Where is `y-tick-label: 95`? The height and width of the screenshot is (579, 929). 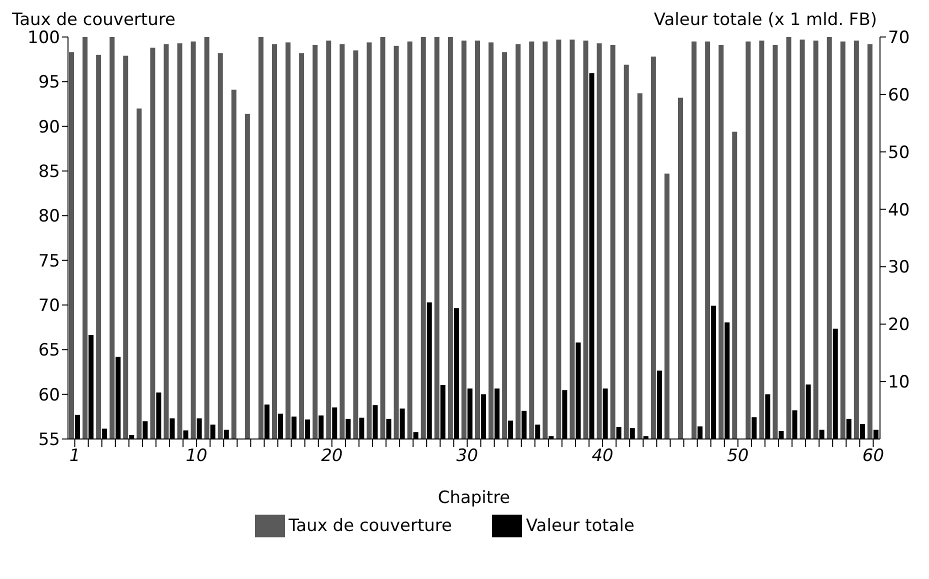 y-tick-label: 95 is located at coordinates (49, 82).